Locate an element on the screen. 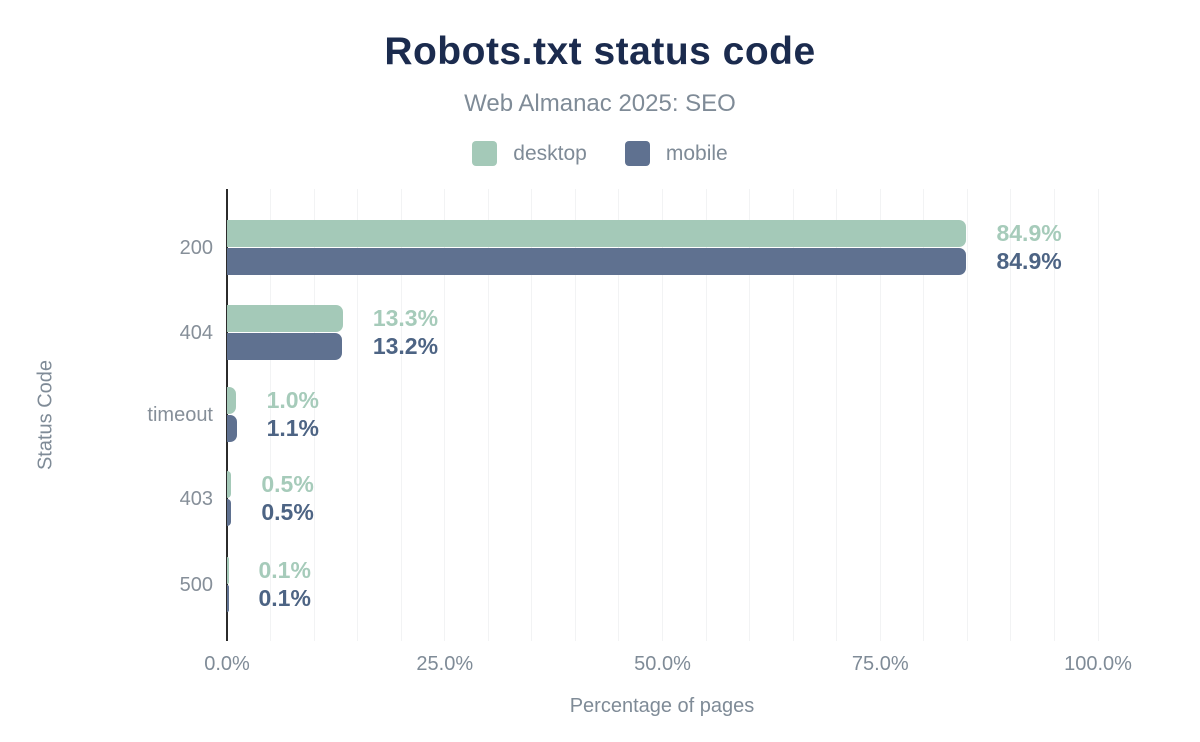  x-tick-label-75.0%: 75.0% is located at coordinates (880, 664).